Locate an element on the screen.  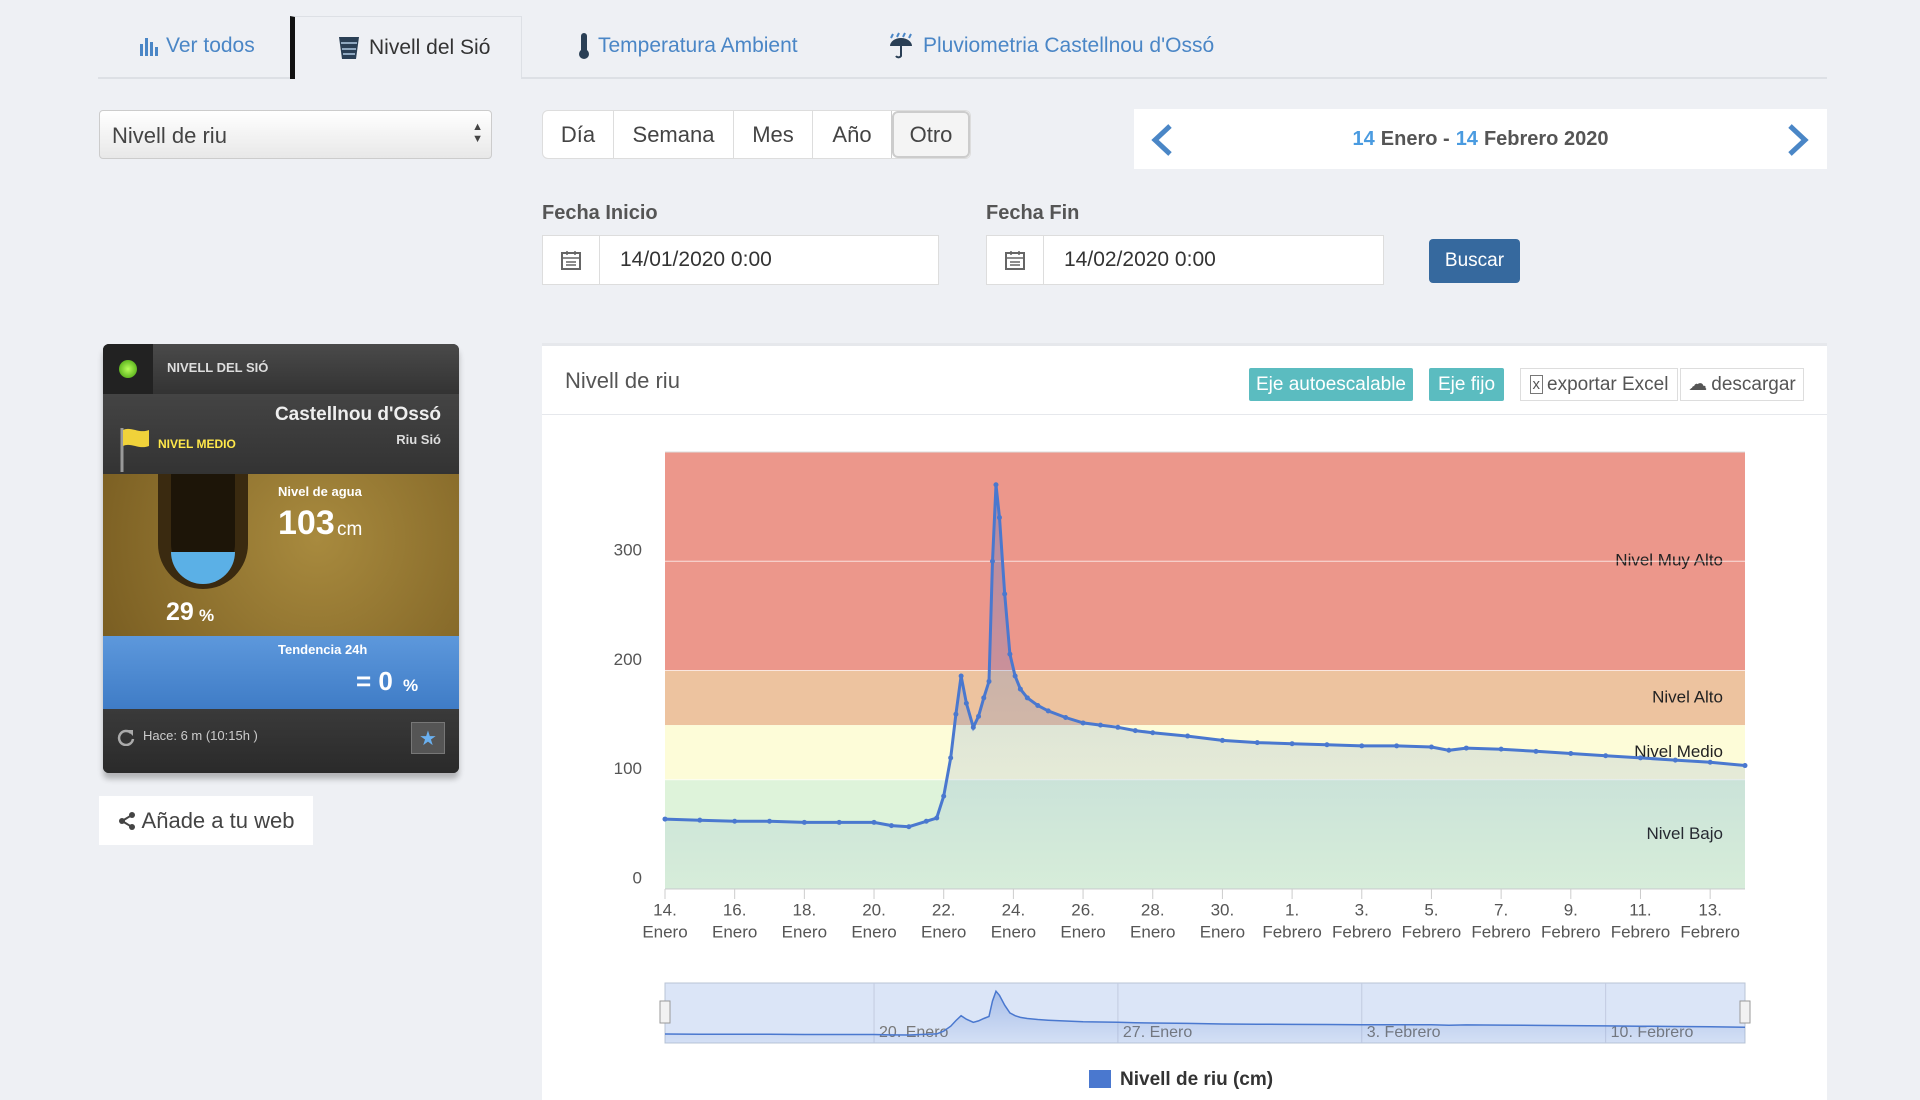
label: Fecha Fin is located at coordinates (1033, 213).